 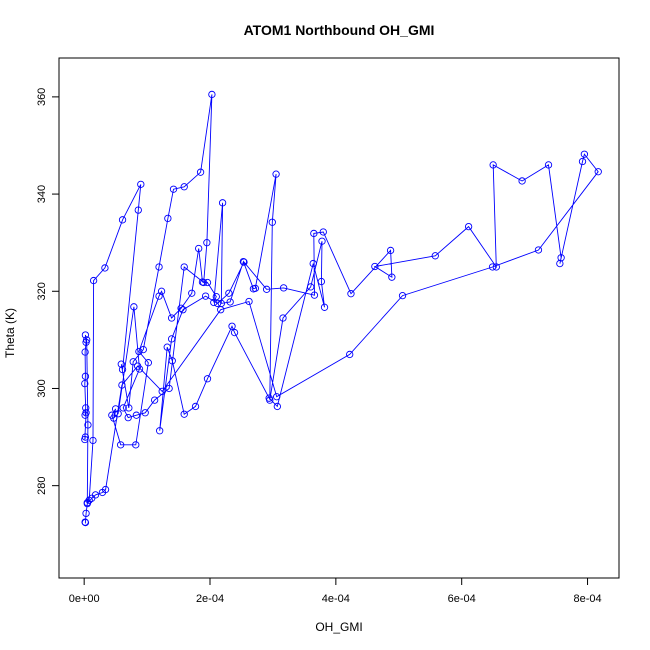 I want to click on y-tick-label: 340, so click(x=42, y=194).